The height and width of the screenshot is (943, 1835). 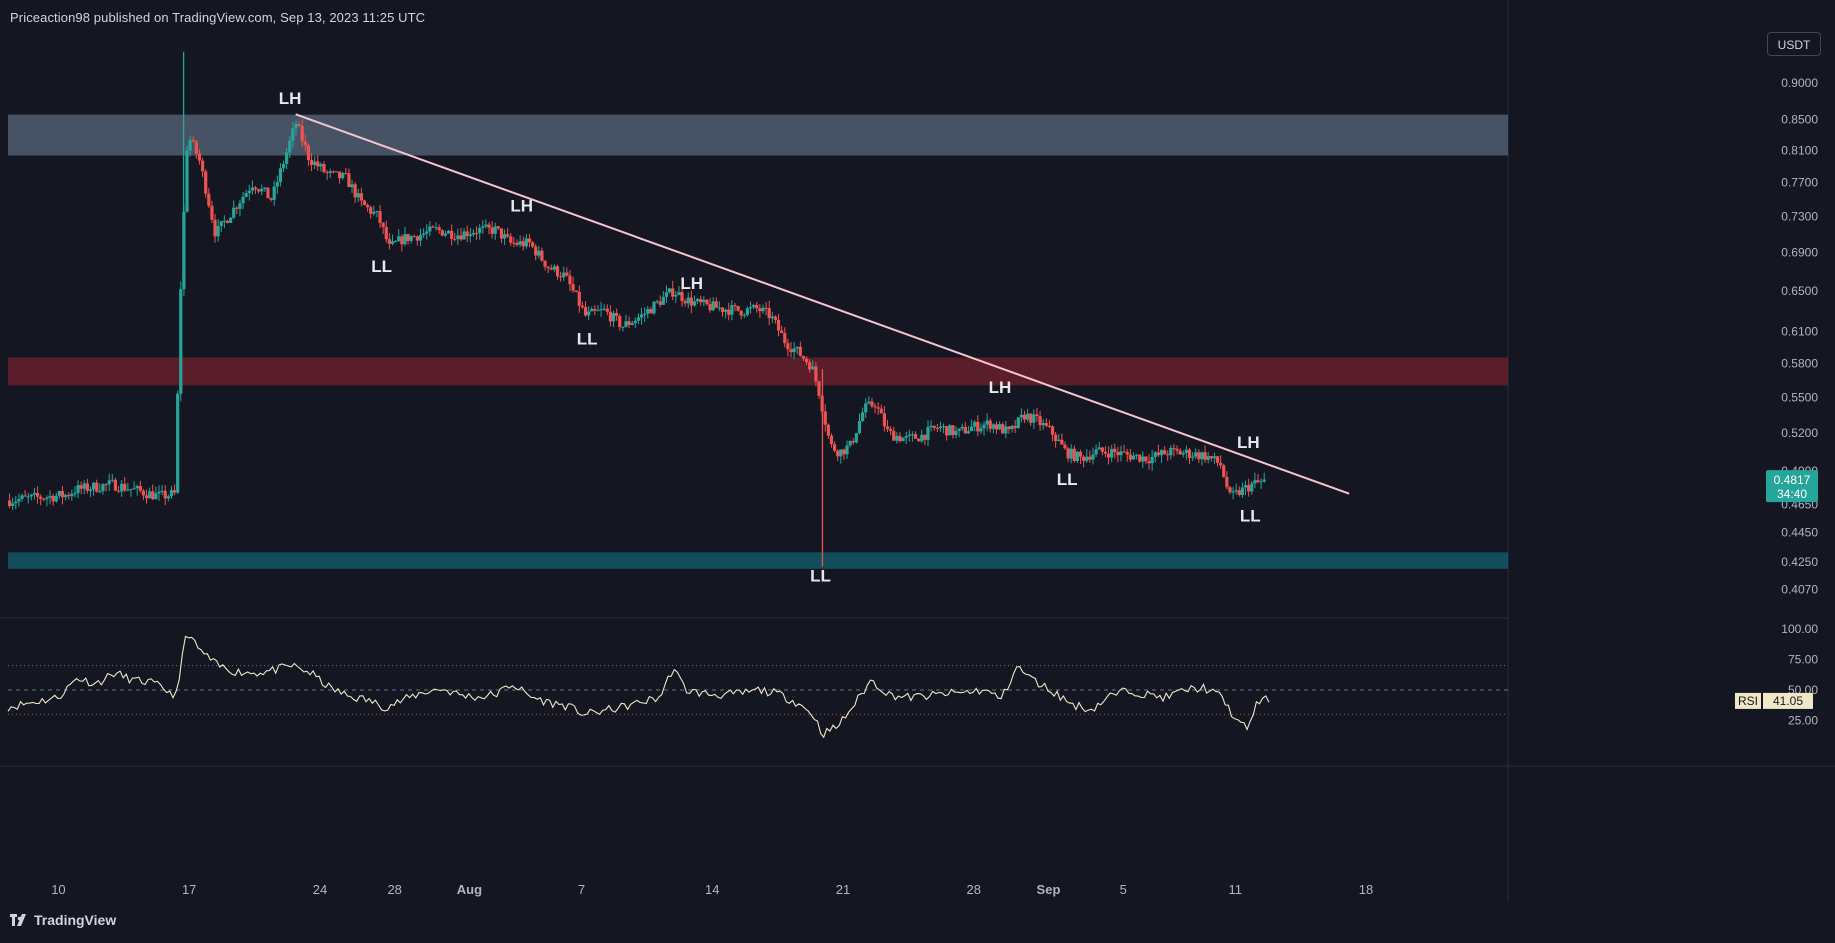 What do you see at coordinates (58, 889) in the screenshot?
I see `time-tick-label: 10` at bounding box center [58, 889].